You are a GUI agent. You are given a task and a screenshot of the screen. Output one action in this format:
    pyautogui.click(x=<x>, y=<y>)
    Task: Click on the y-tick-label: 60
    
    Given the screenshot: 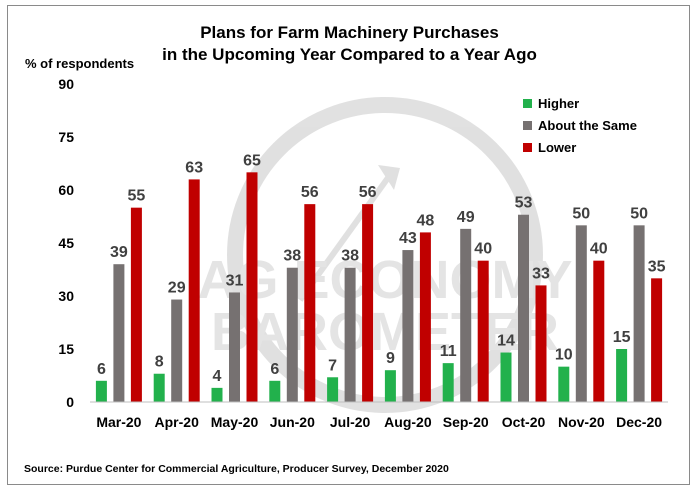 What is the action you would take?
    pyautogui.click(x=66, y=190)
    